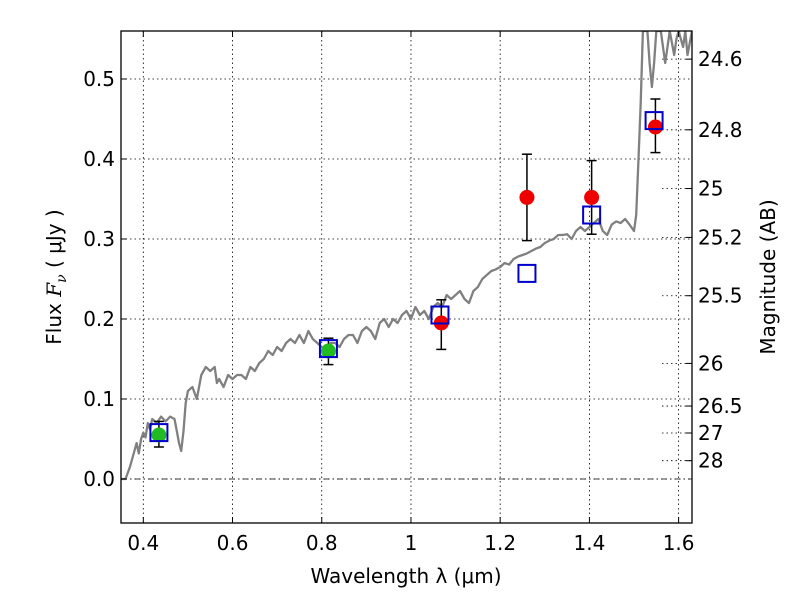  What do you see at coordinates (99, 319) in the screenshot?
I see `y-tick-label: 0.2` at bounding box center [99, 319].